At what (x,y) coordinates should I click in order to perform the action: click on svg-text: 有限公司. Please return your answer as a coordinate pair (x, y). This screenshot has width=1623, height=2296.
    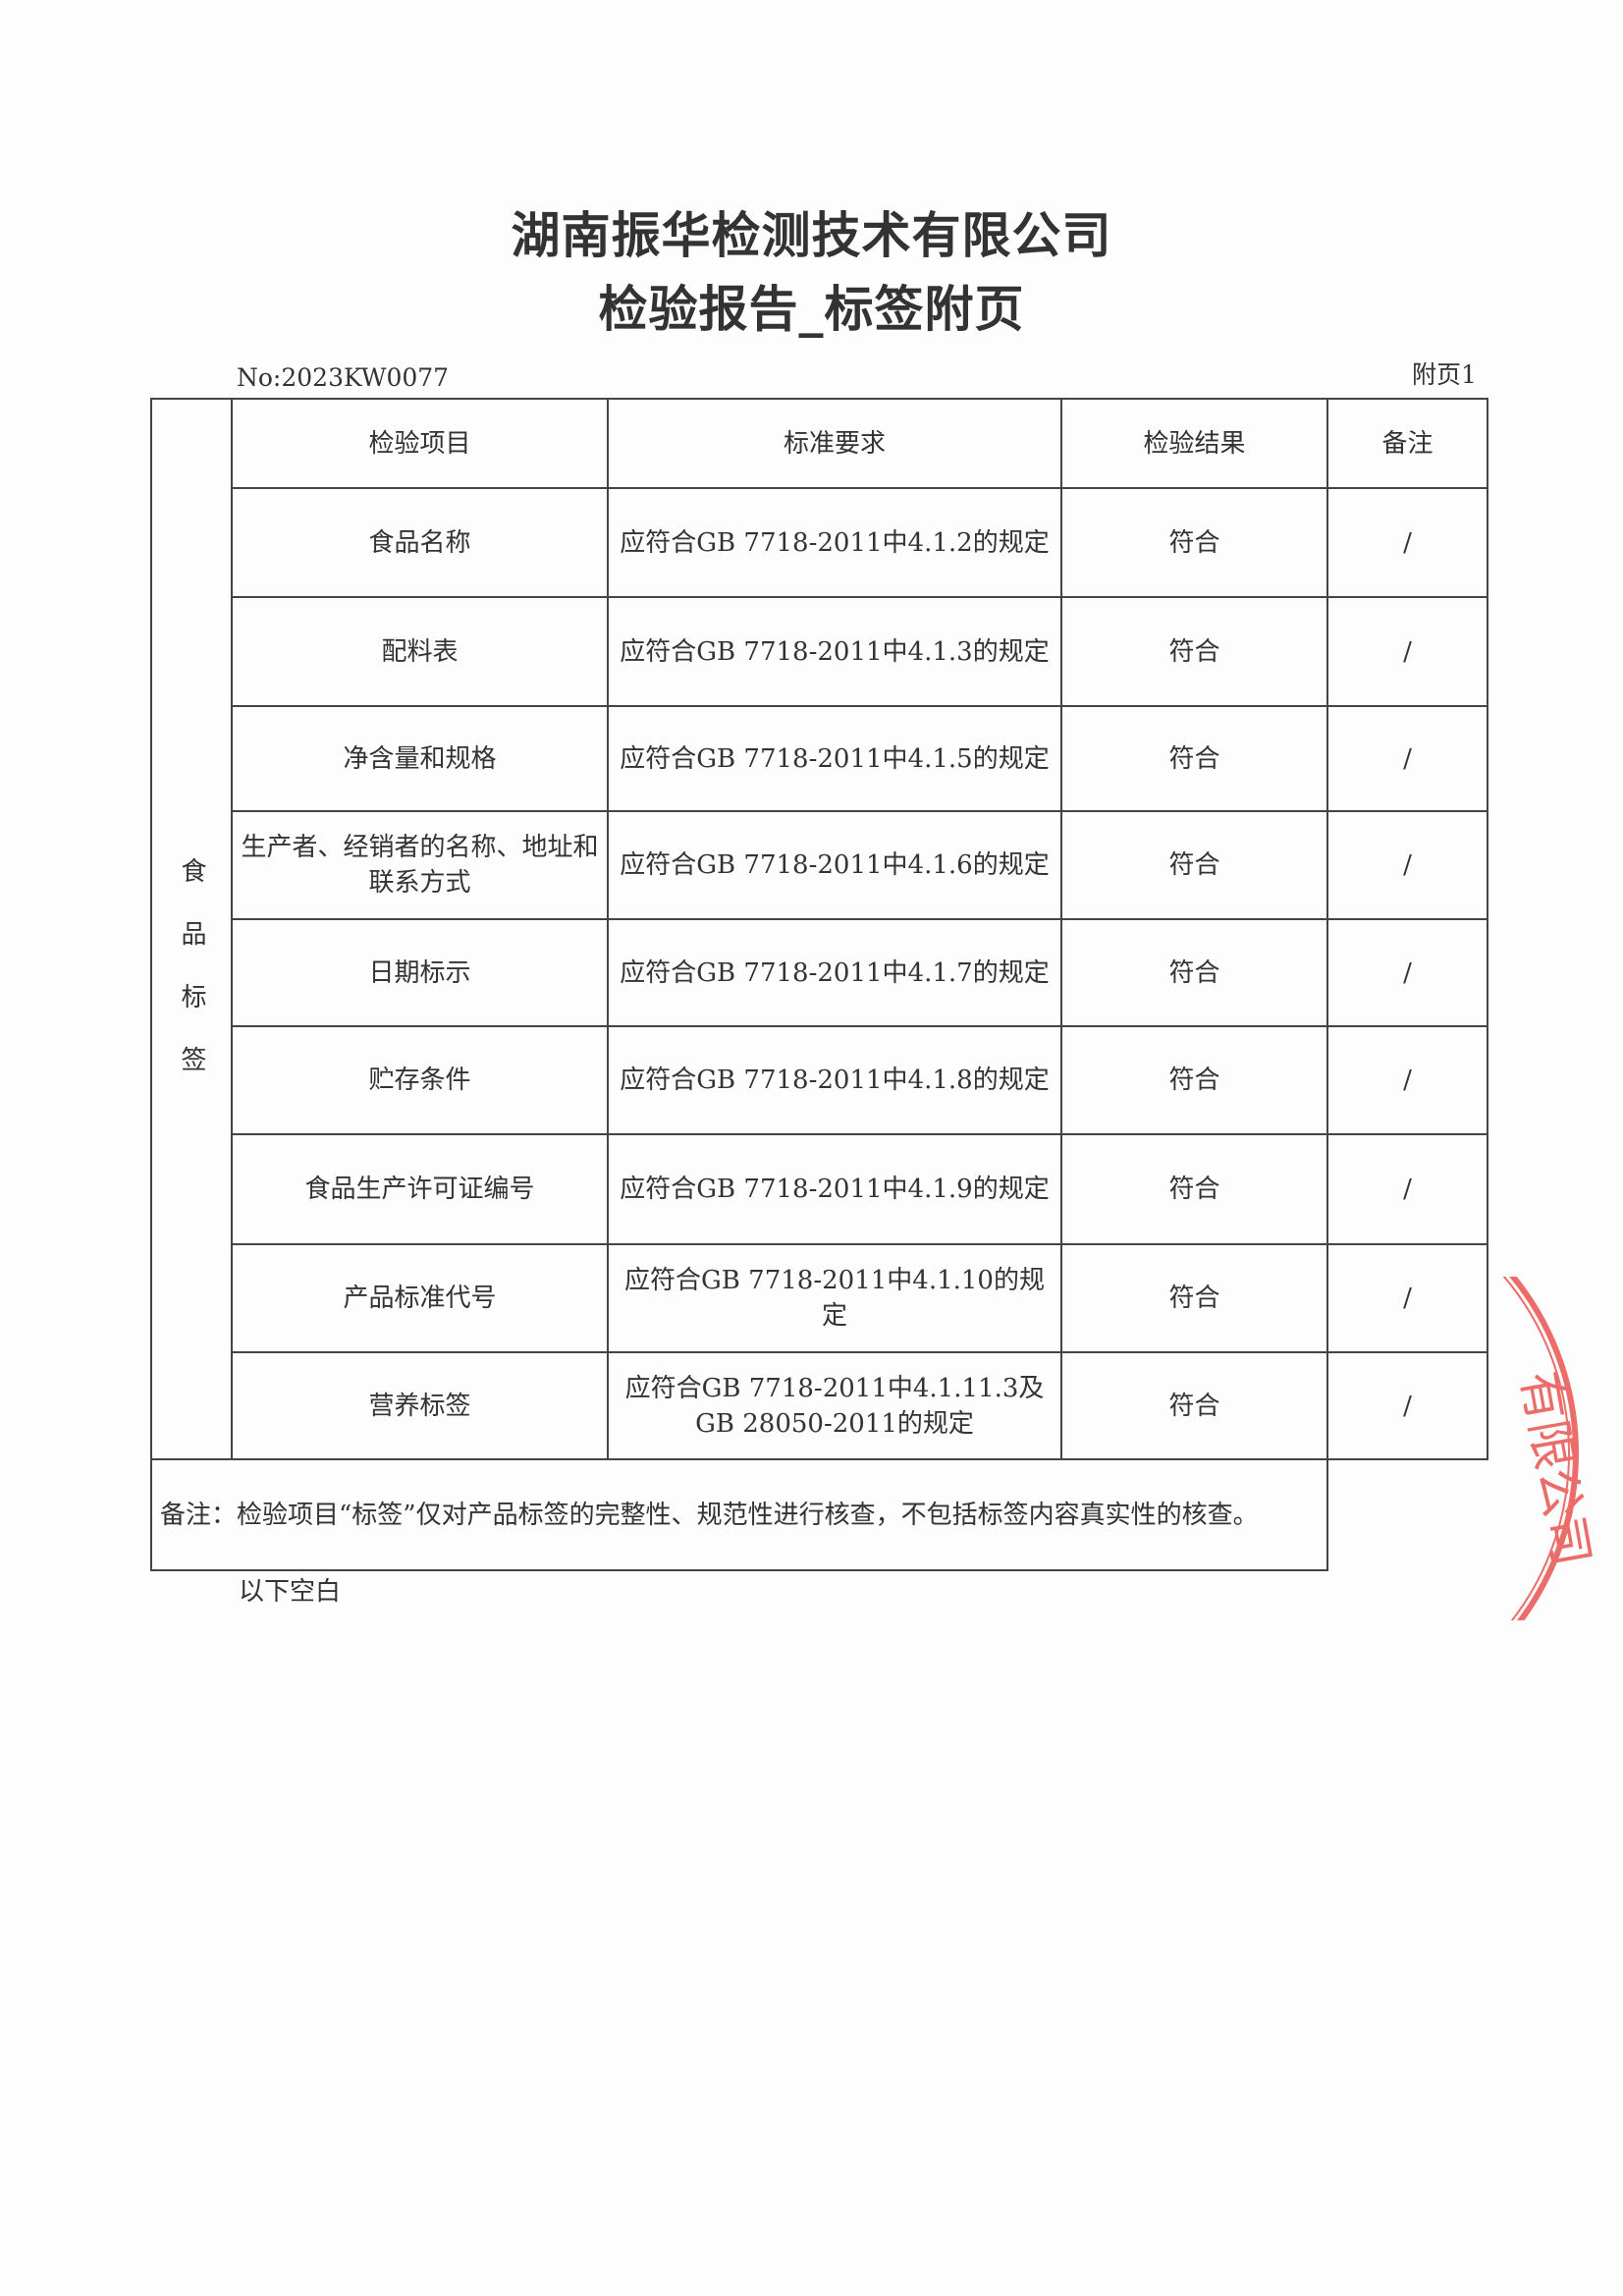
    Looking at the image, I should click on (1555, 1468).